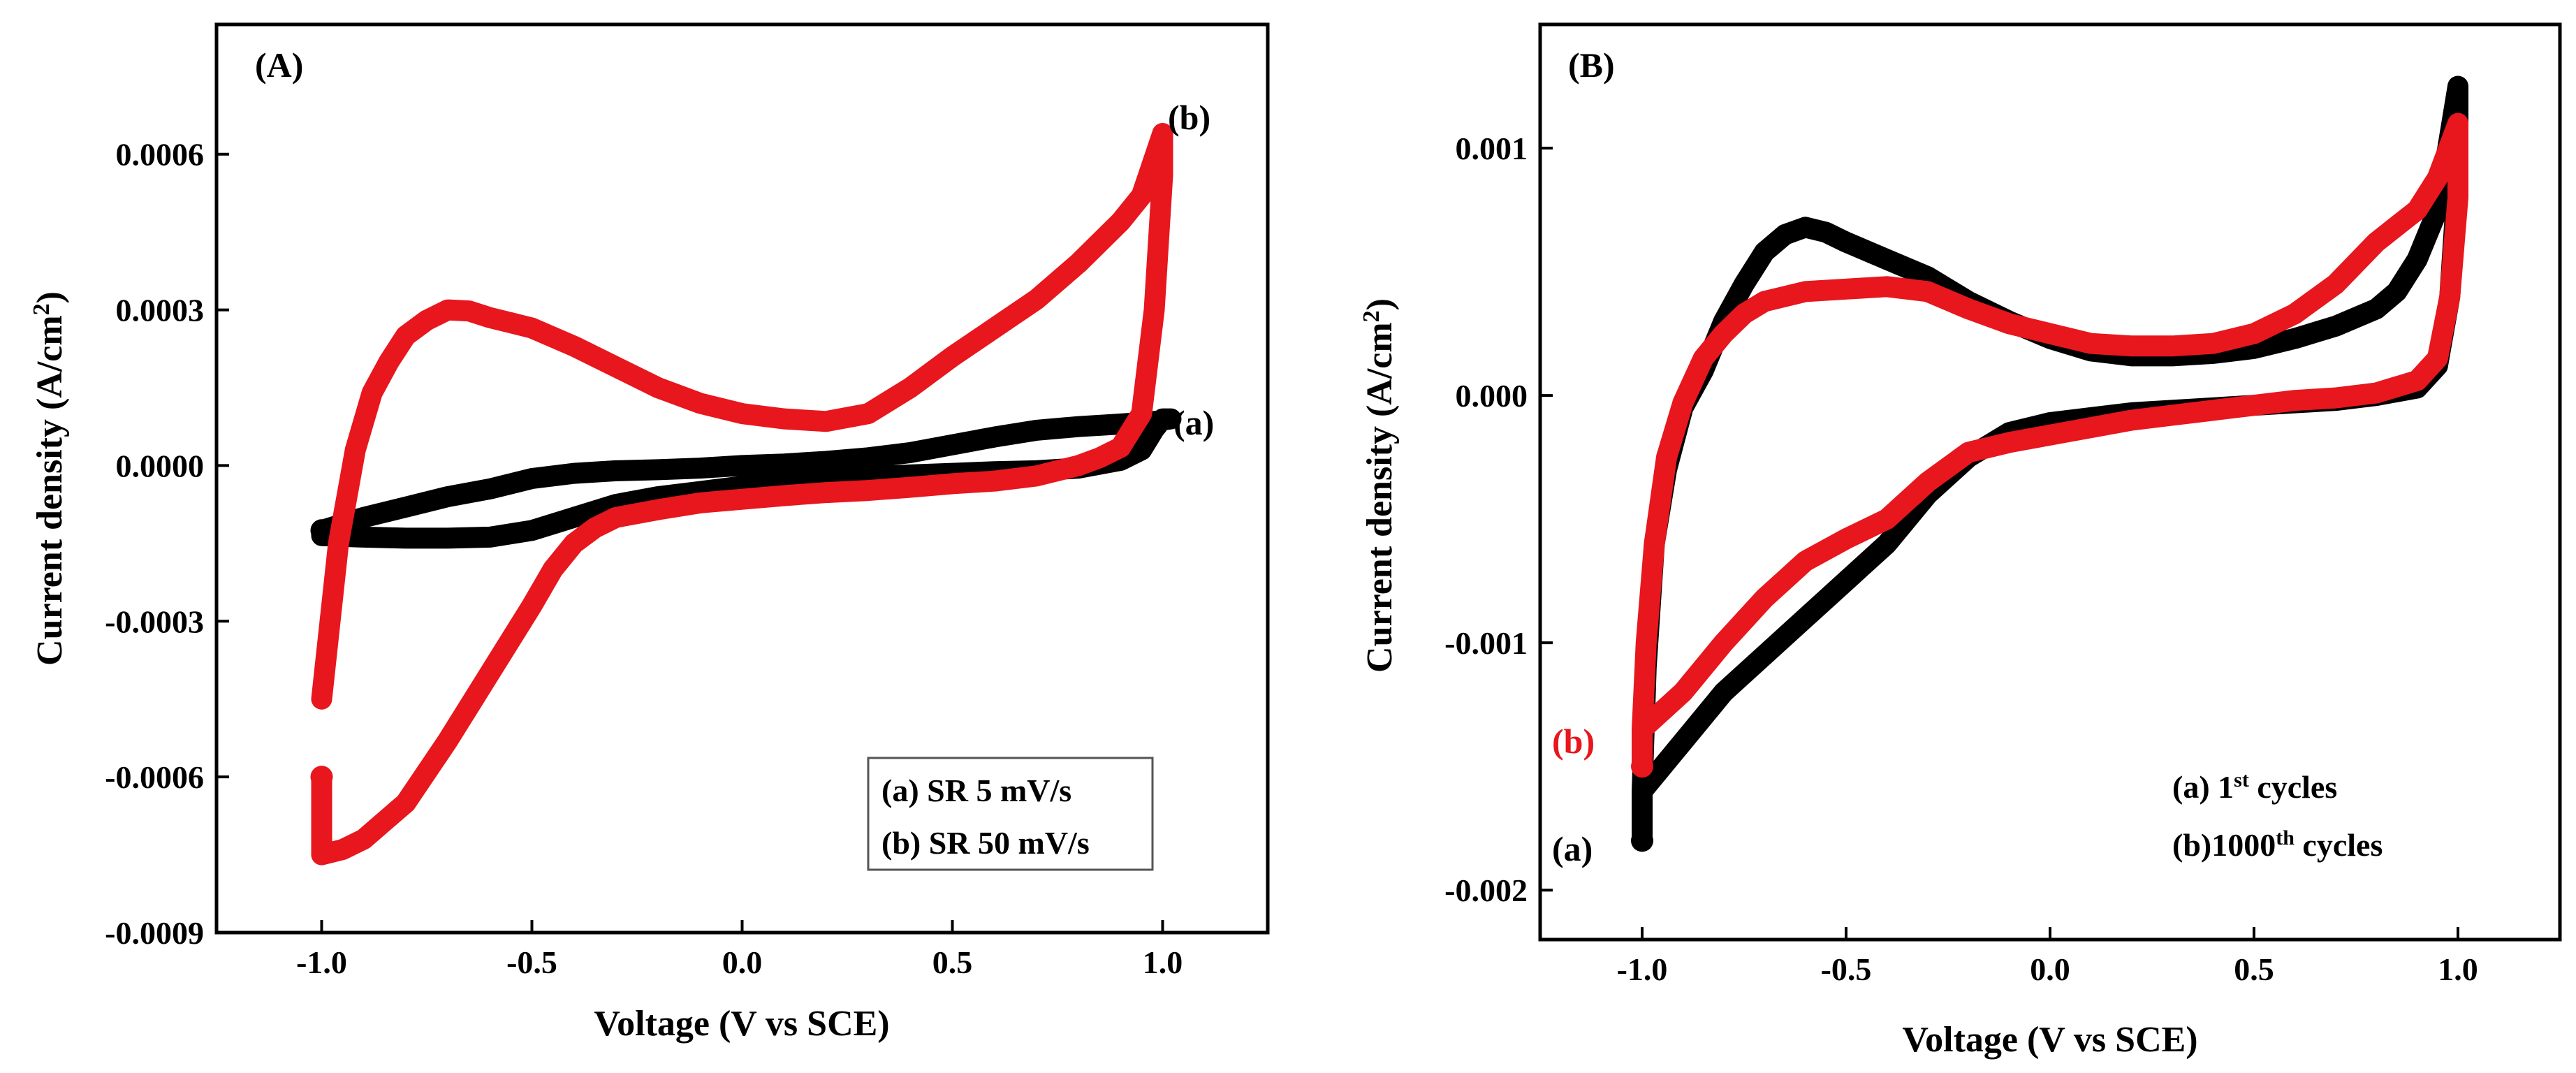 The height and width of the screenshot is (1073, 2576). Describe the element at coordinates (154, 621) in the screenshot. I see `y-tick-label: -0.0003` at that location.